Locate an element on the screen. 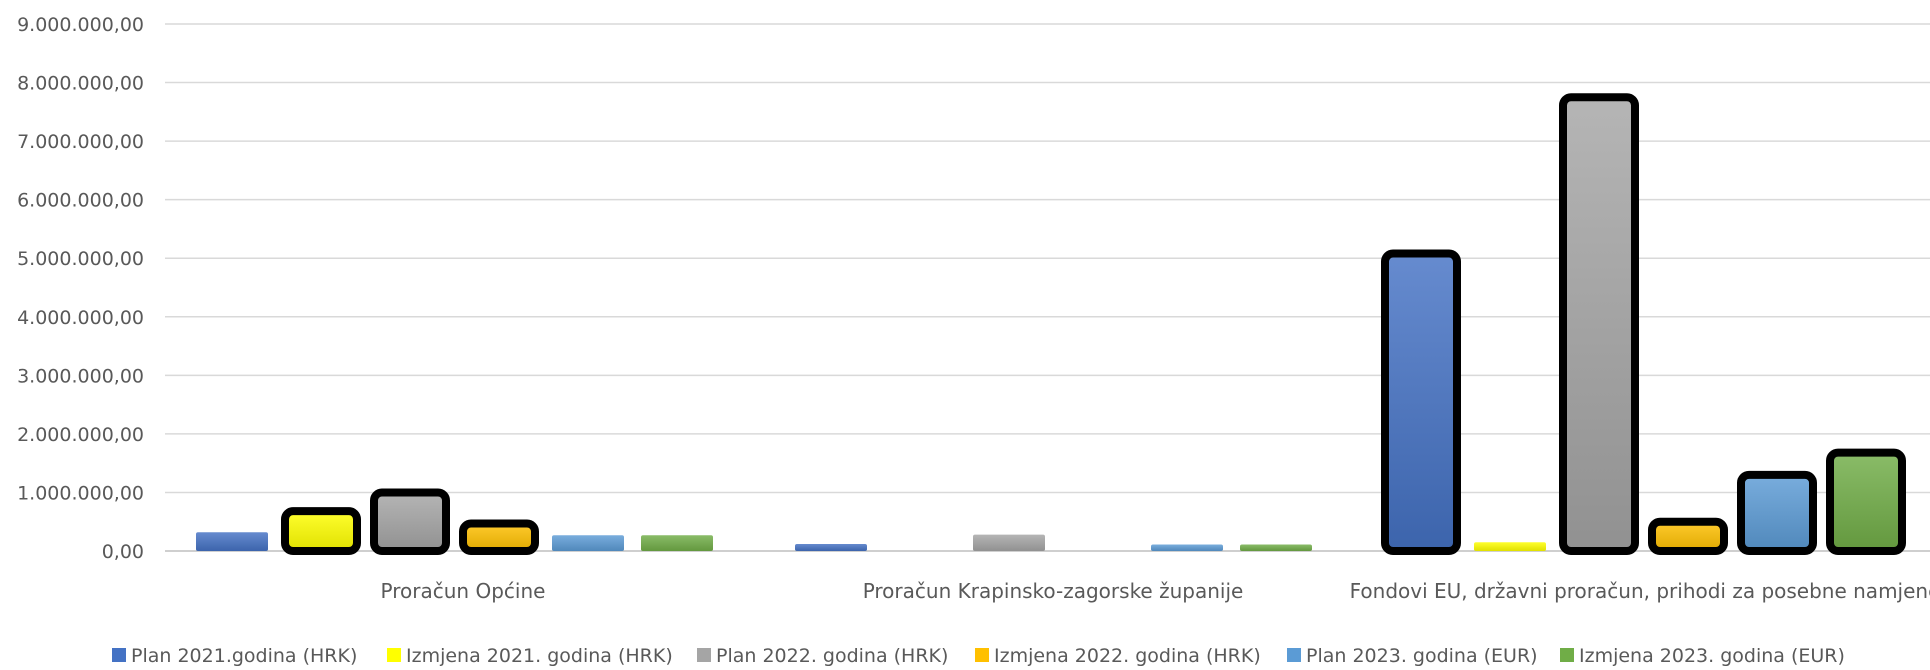 The width and height of the screenshot is (1930, 670). y-tick-label: 7.000.000,00 is located at coordinates (80, 142).